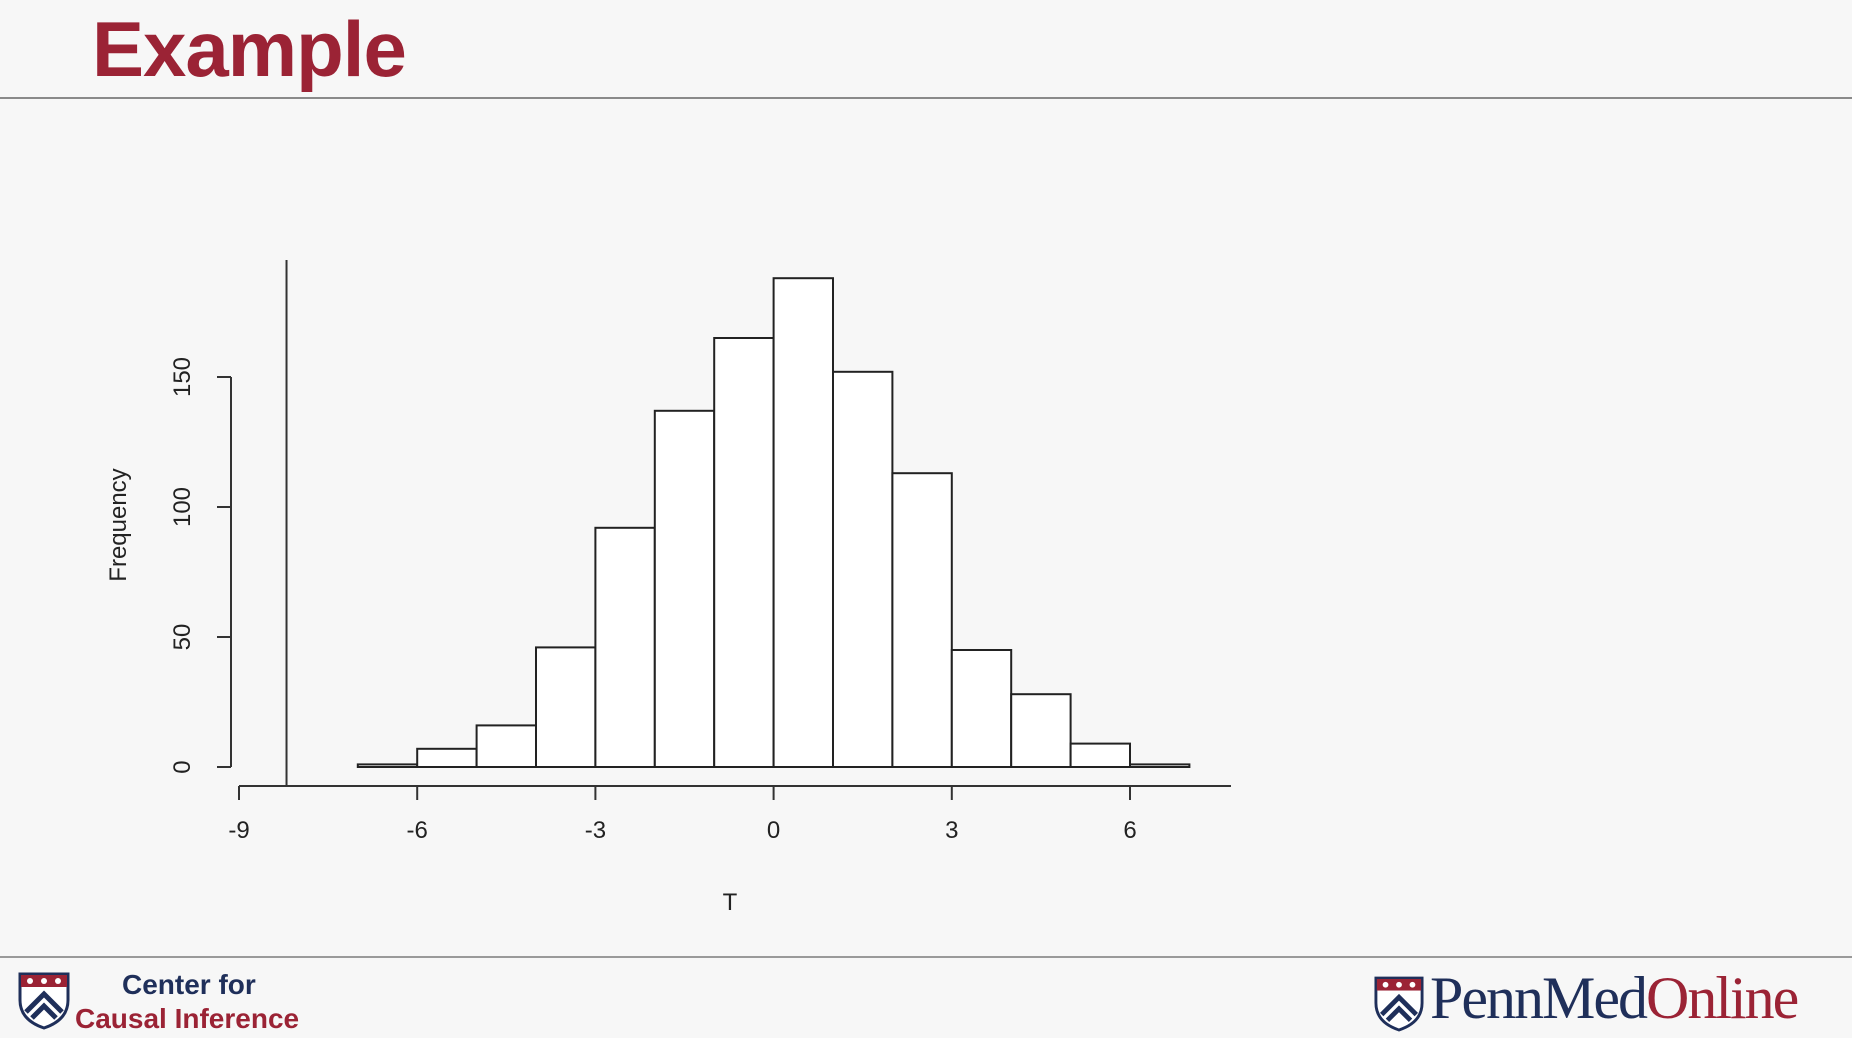  Describe the element at coordinates (200, 565) in the screenshot. I see `y-axis: 0 50 100 150` at that location.